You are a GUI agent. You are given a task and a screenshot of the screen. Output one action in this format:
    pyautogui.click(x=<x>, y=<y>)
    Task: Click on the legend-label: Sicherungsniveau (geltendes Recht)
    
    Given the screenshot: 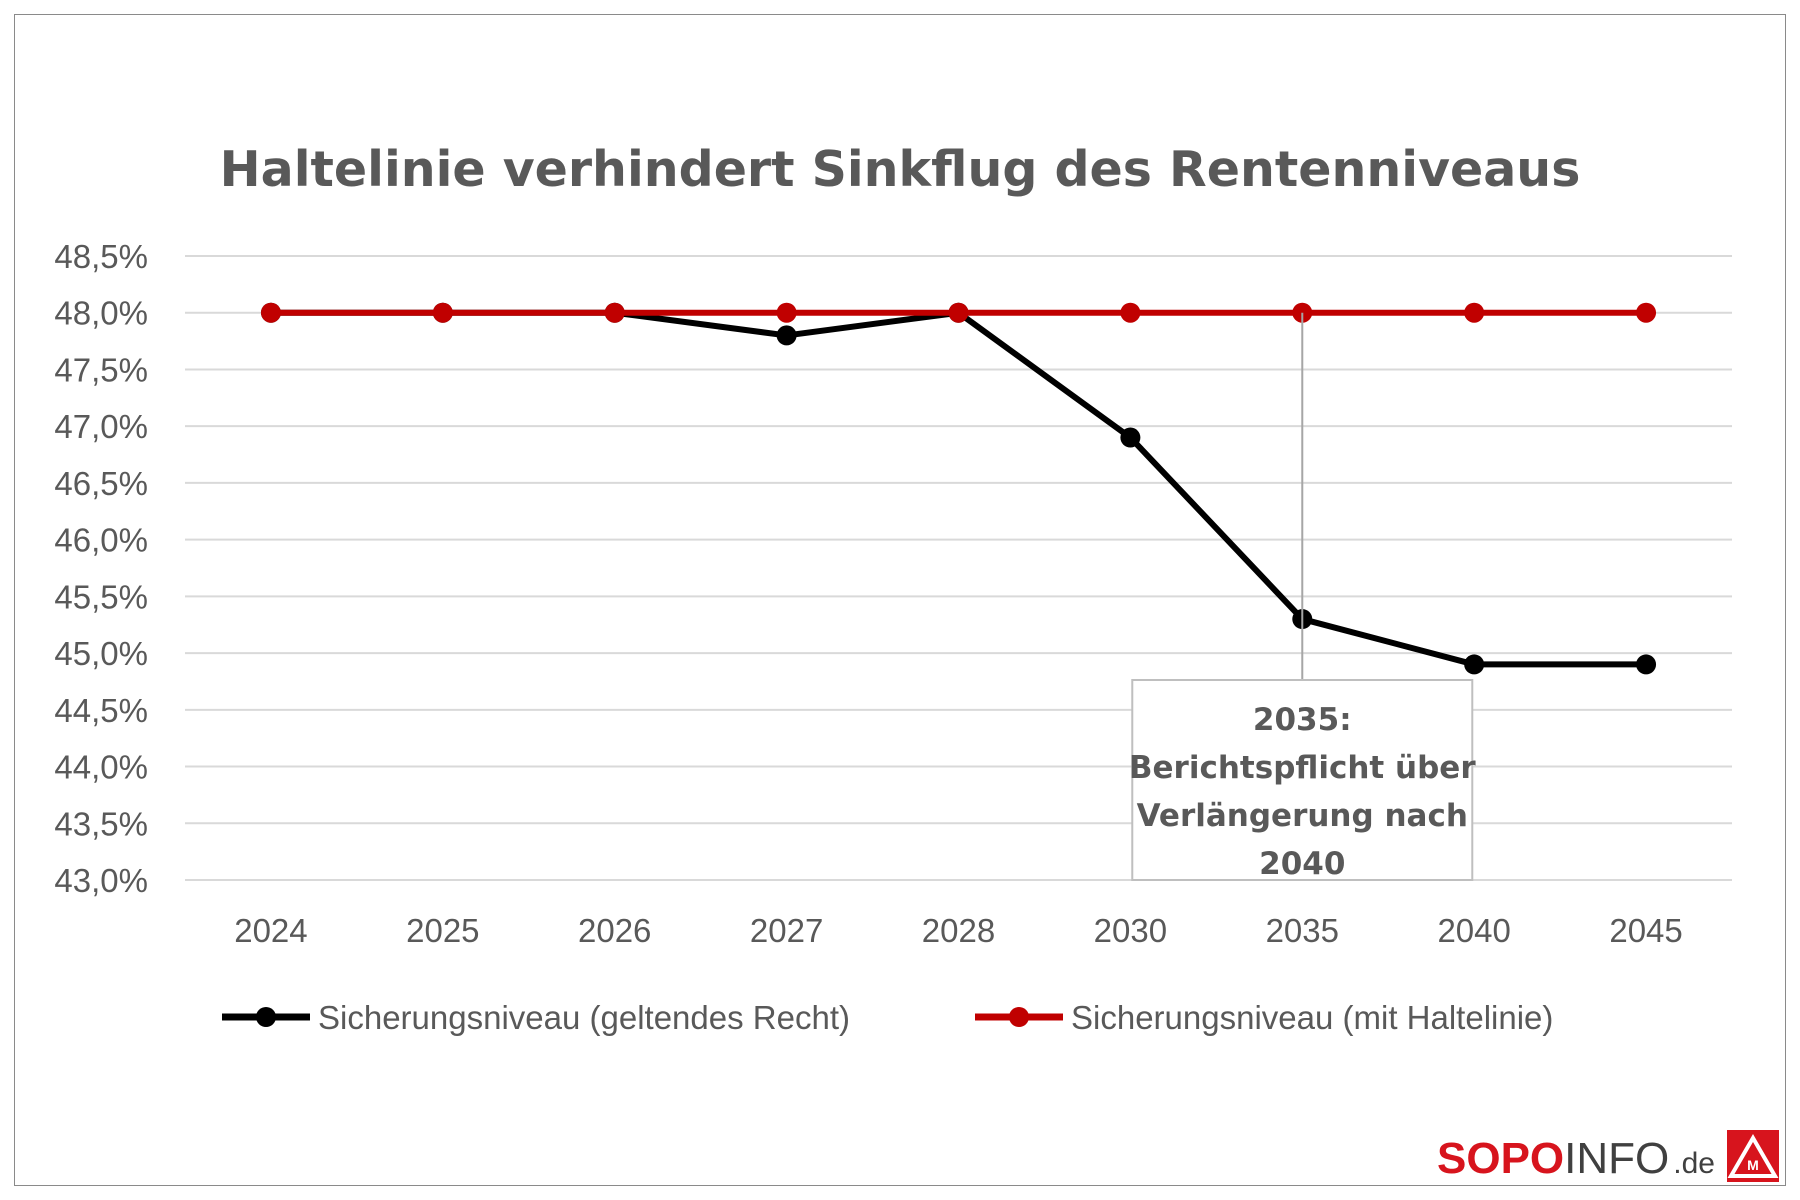 What is the action you would take?
    pyautogui.click(x=584, y=1017)
    